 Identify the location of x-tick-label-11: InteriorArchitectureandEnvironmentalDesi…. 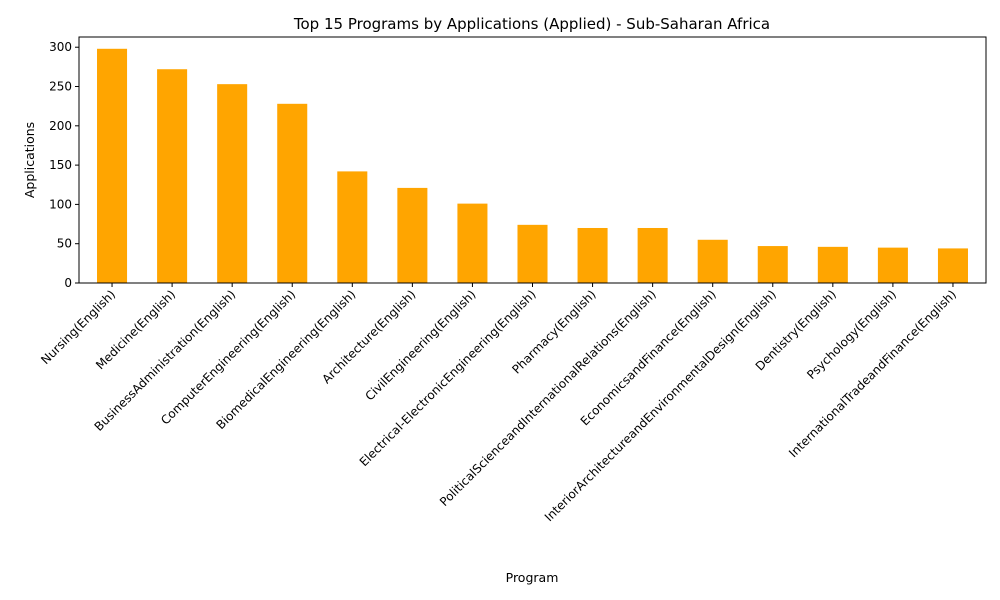
(660, 405).